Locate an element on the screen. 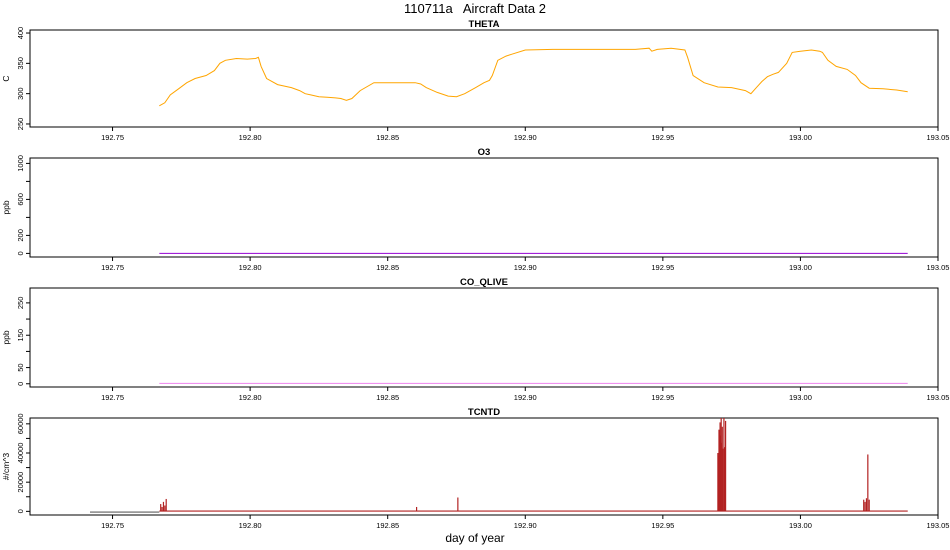 The image size is (950, 550). y-tick-label: 600 is located at coordinates (20, 199).